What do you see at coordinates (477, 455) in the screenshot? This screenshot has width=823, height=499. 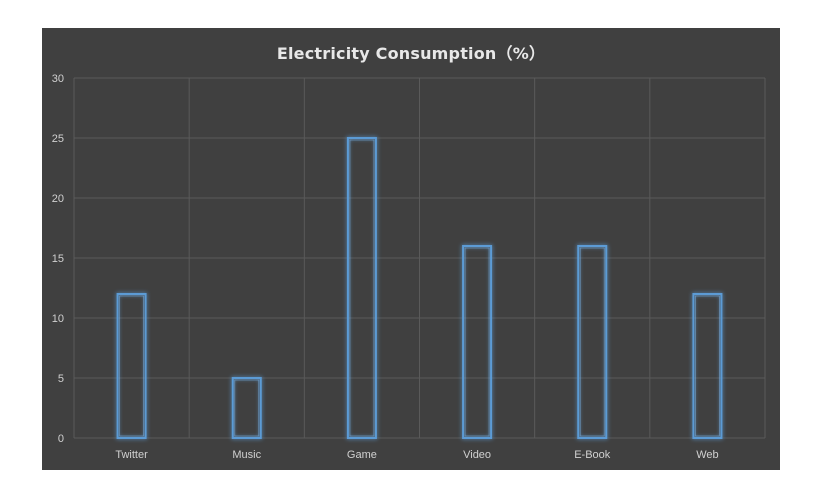 I see `x-tick-label: Video` at bounding box center [477, 455].